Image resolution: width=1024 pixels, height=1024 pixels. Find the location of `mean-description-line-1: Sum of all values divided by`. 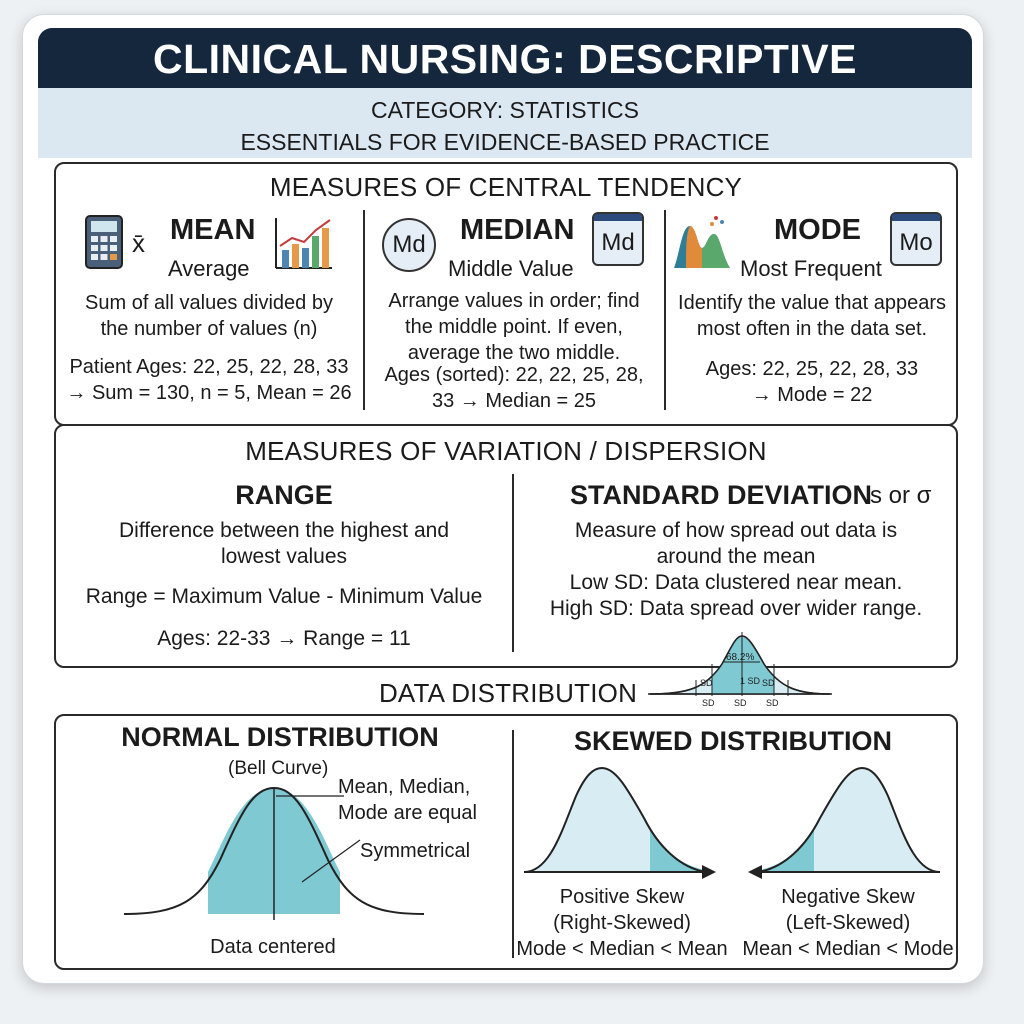

mean-description-line-1: Sum of all values divided by is located at coordinates (209, 303).